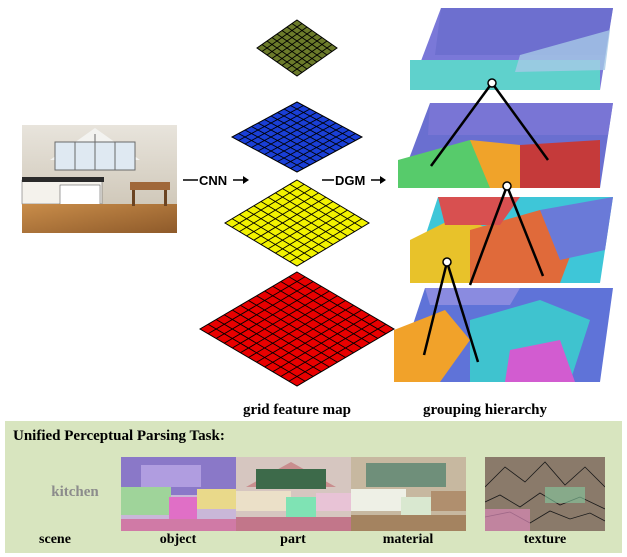  I want to click on grid-feature-map-caption: grid feature map, so click(297, 410).